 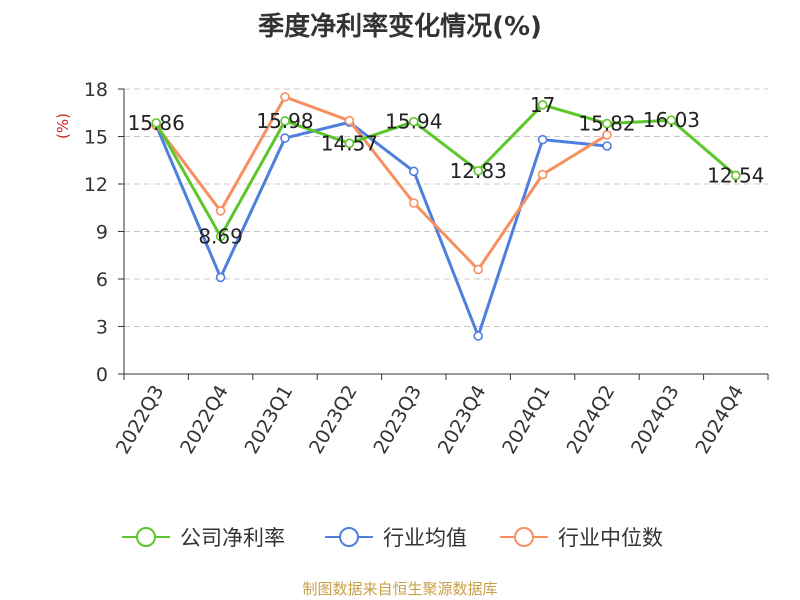 What do you see at coordinates (526, 420) in the screenshot?
I see `x-tick-label: 2024Q1` at bounding box center [526, 420].